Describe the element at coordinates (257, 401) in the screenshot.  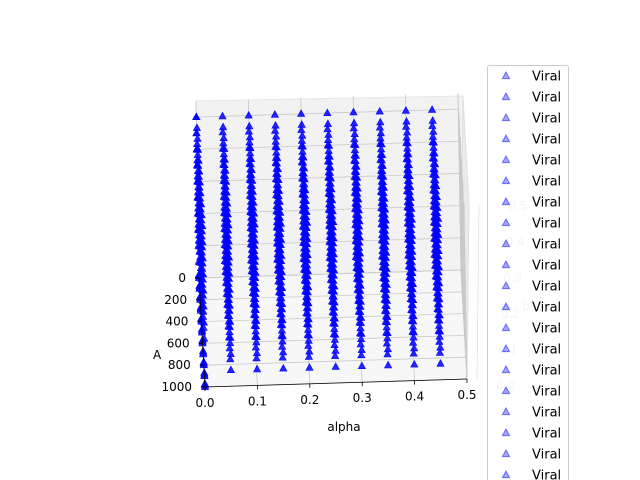
I see `x-tick-label: 0.1` at that location.